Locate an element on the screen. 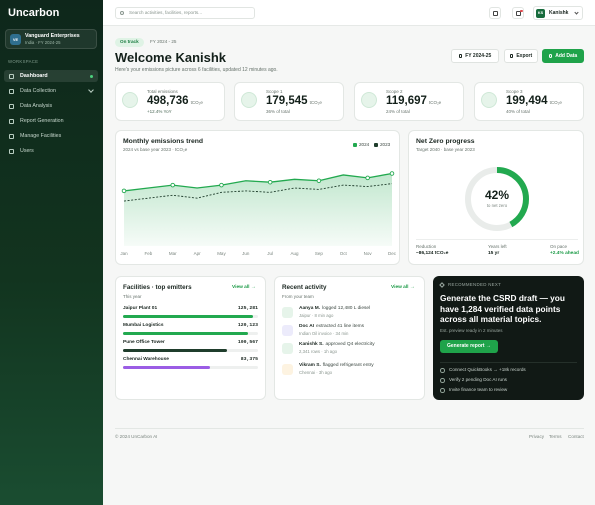  button-label: FY 2024-25 is located at coordinates (478, 55).